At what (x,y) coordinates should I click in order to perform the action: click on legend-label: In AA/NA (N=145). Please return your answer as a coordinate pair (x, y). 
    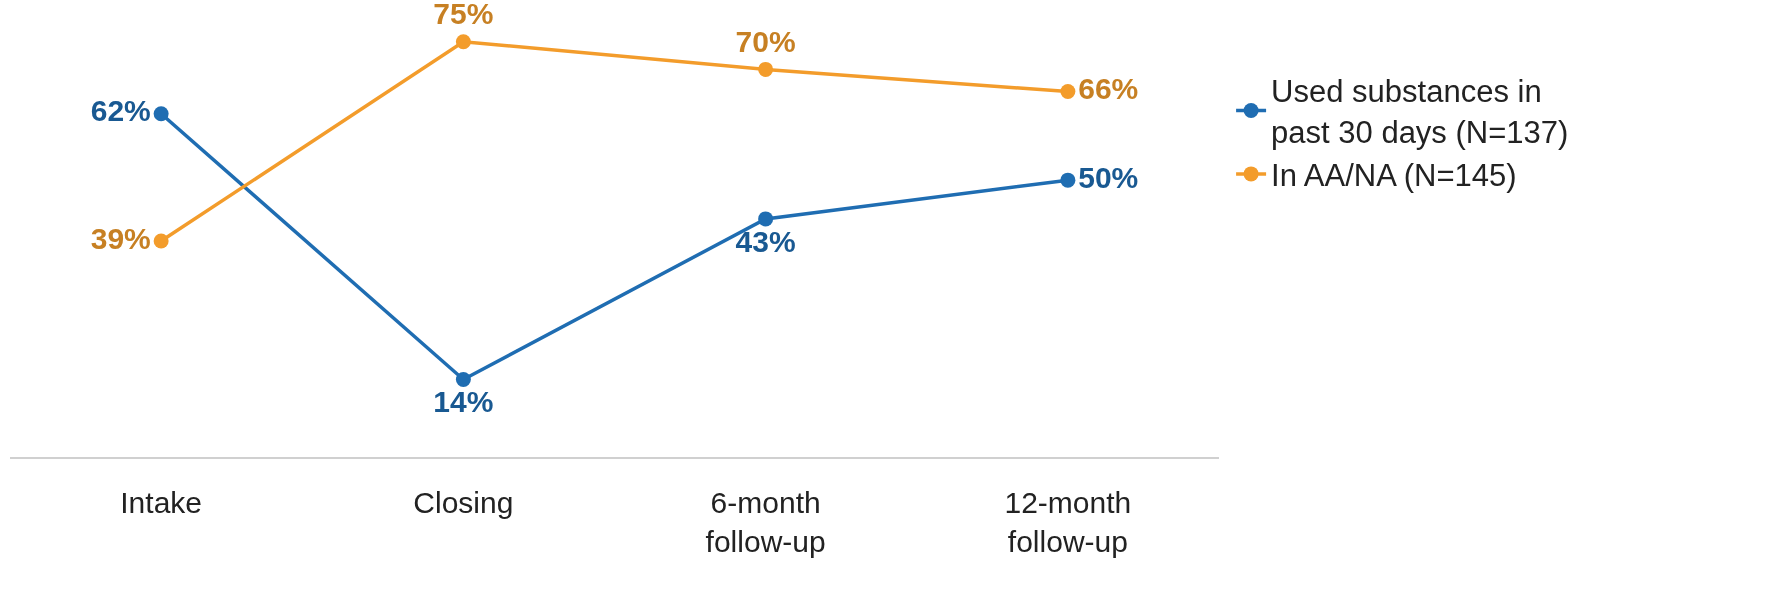
    Looking at the image, I should click on (1394, 175).